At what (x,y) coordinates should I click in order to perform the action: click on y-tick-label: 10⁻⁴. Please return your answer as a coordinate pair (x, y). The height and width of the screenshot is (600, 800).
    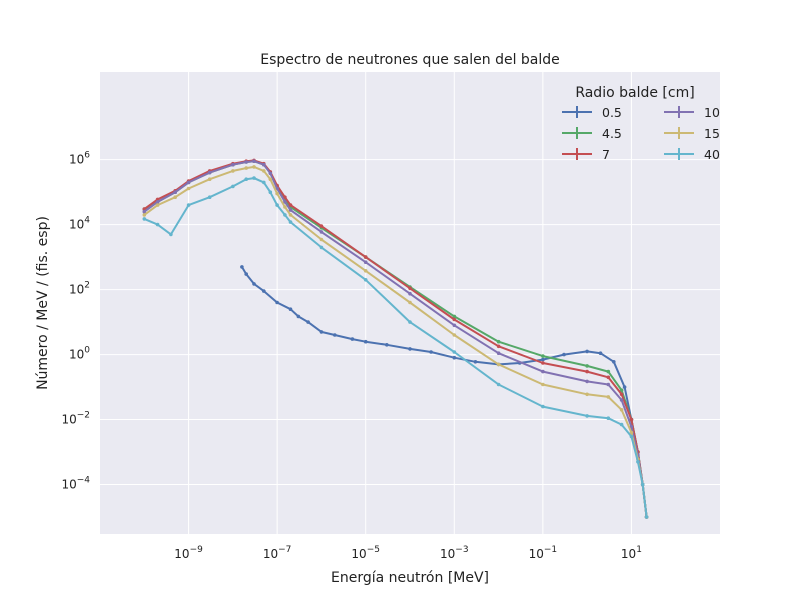
    Looking at the image, I should click on (75, 484).